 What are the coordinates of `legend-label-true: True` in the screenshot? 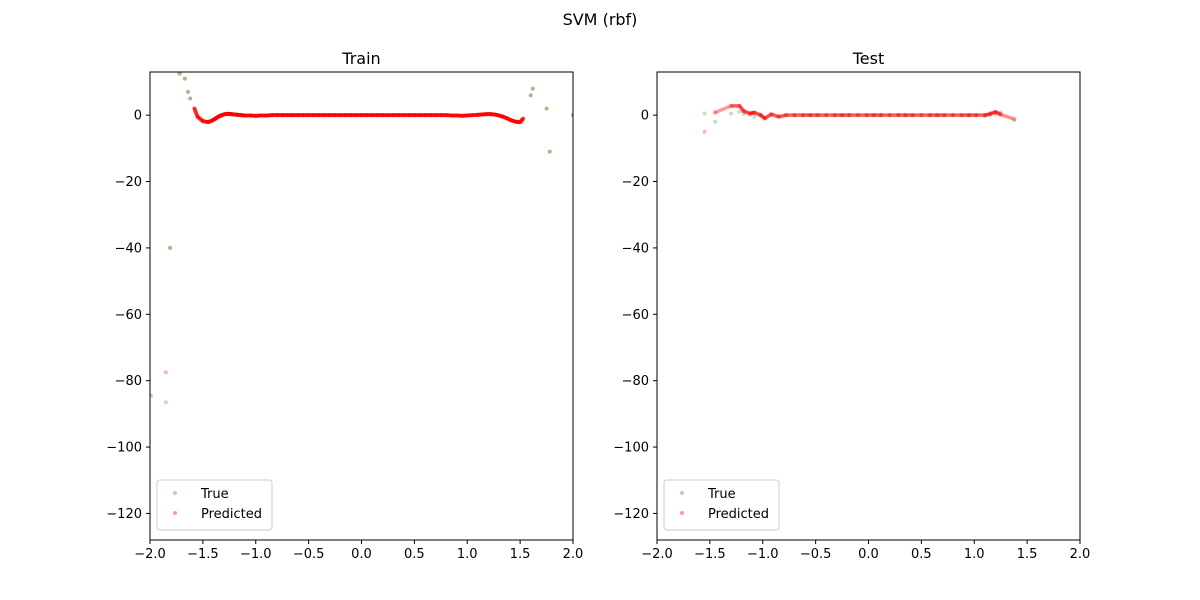 It's located at (214, 494).